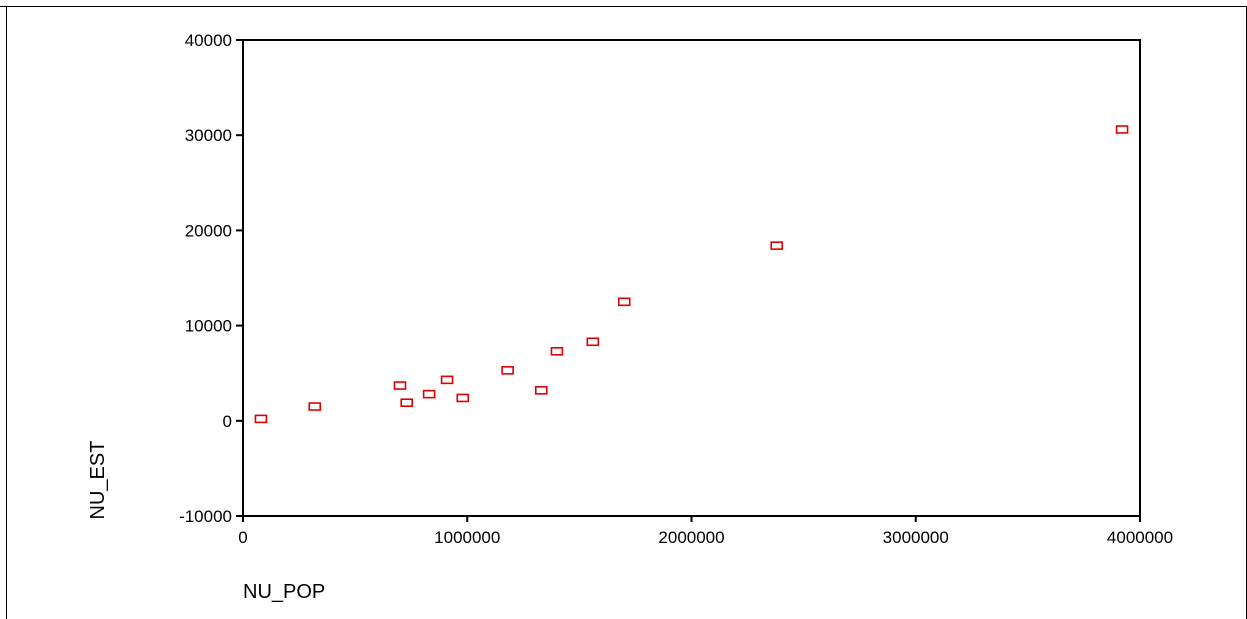 This screenshot has height=619, width=1247. I want to click on y-tick-label: 30000, so click(208, 135).